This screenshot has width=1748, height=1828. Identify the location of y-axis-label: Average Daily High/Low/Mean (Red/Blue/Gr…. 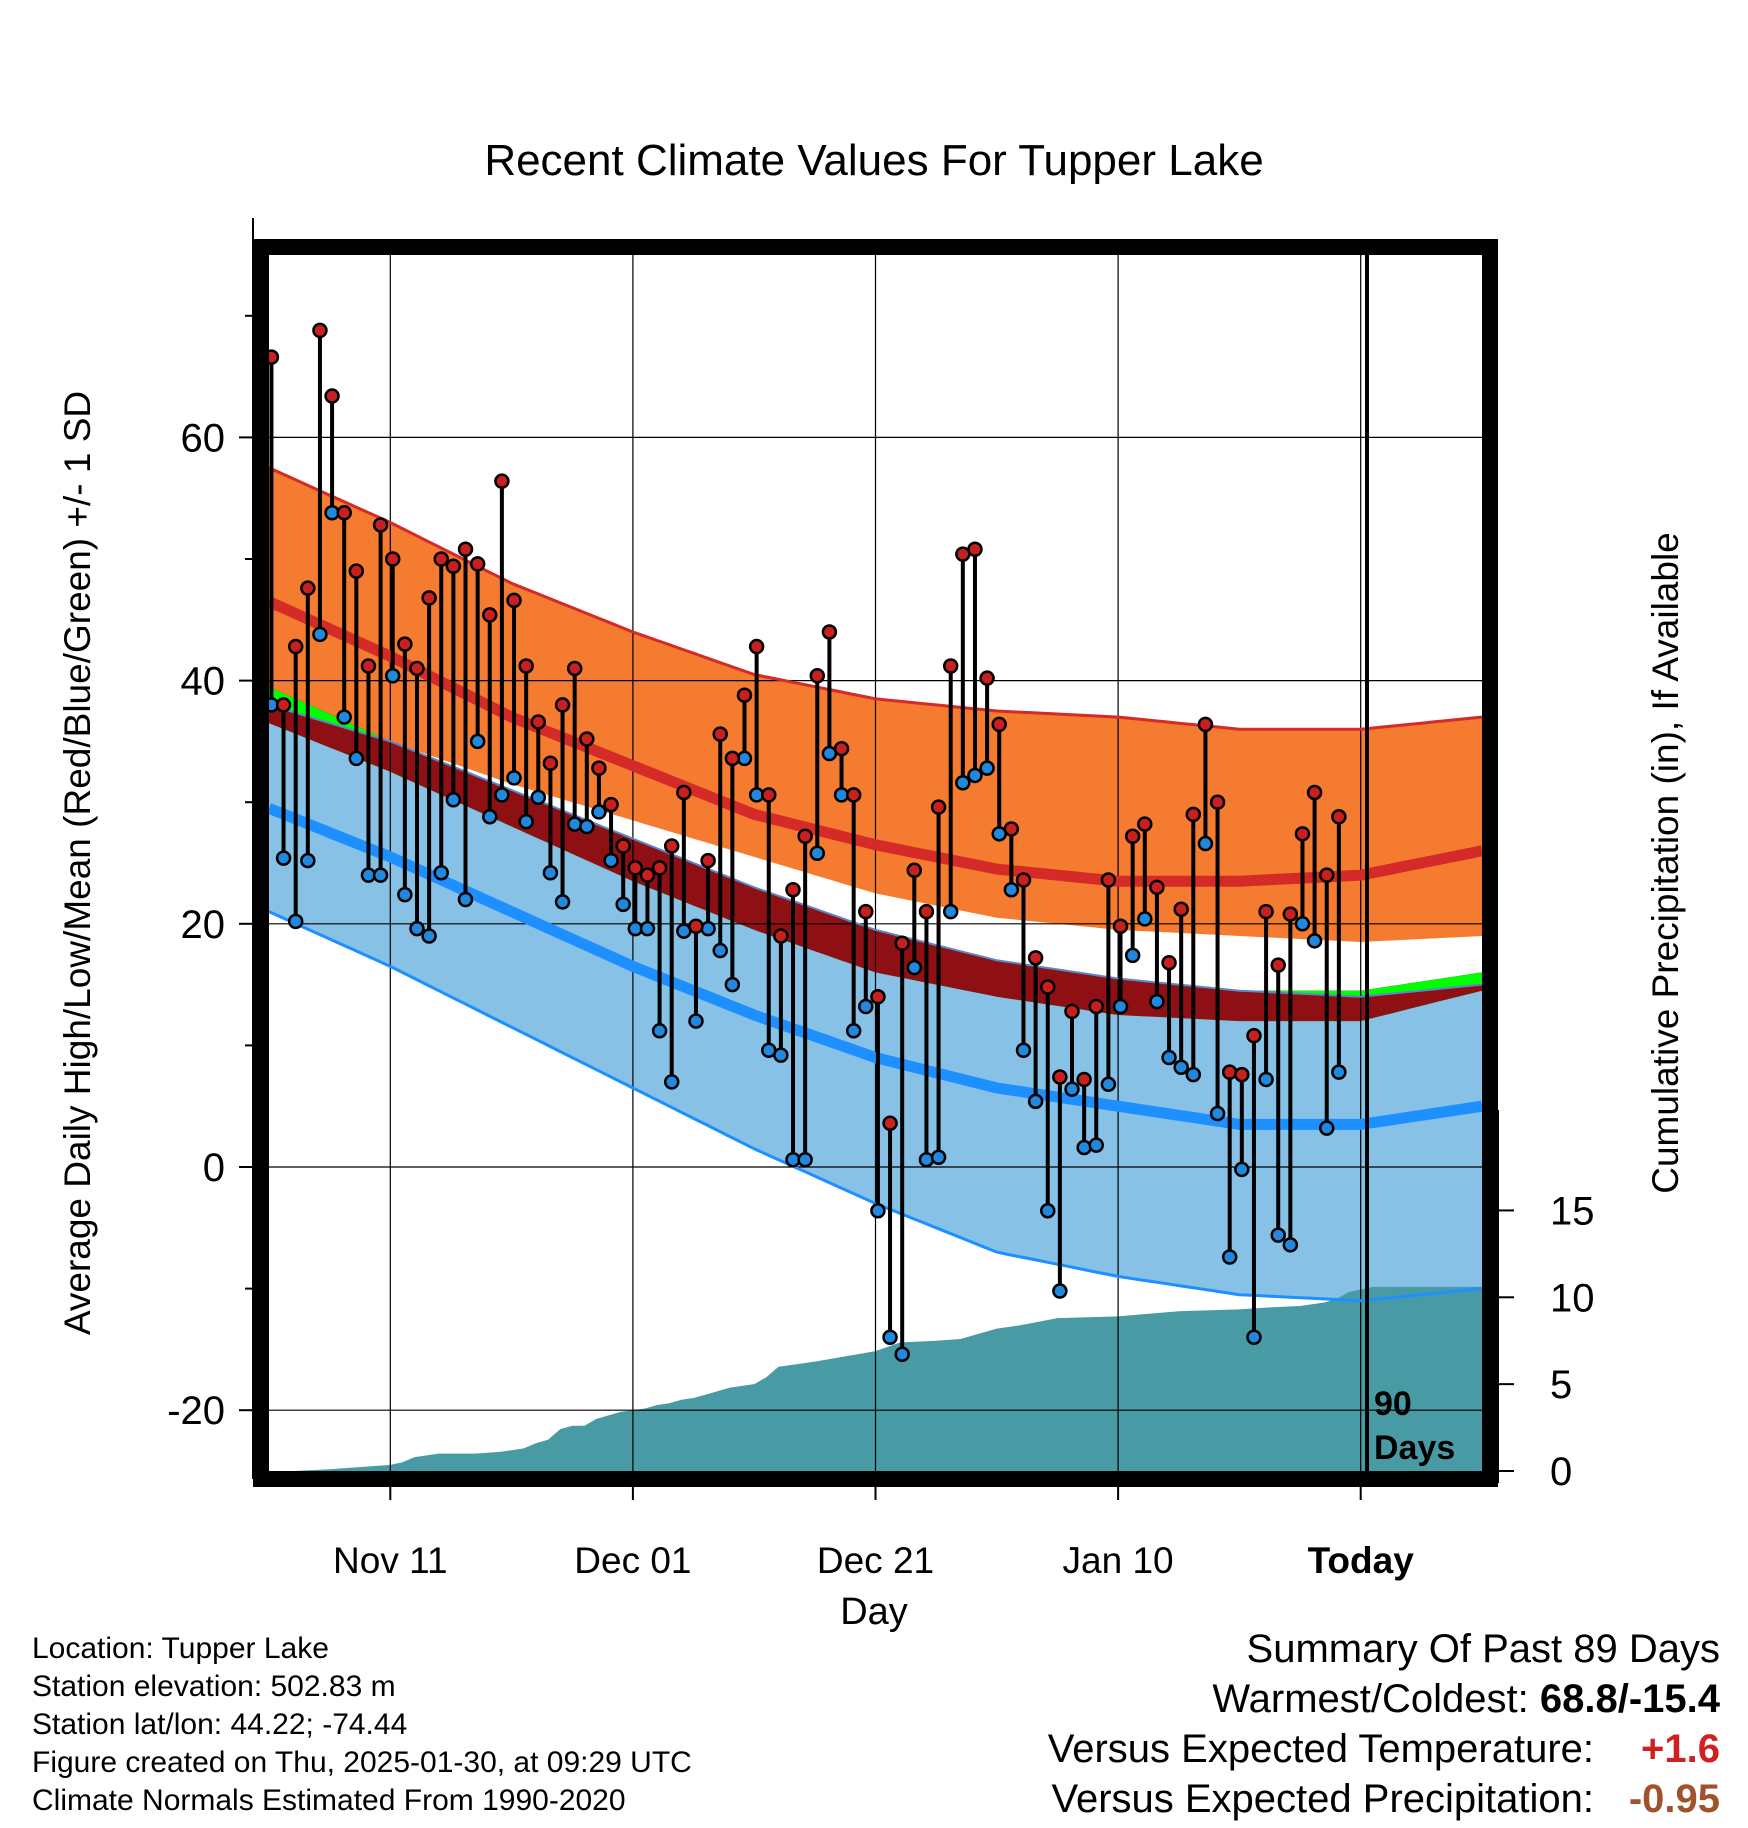
(77, 863).